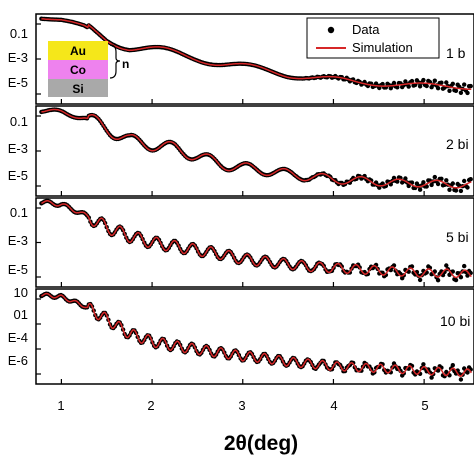 Image resolution: width=474 pixels, height=474 pixels. Describe the element at coordinates (457, 144) in the screenshot. I see `panel-label-2: 2 bi` at that location.